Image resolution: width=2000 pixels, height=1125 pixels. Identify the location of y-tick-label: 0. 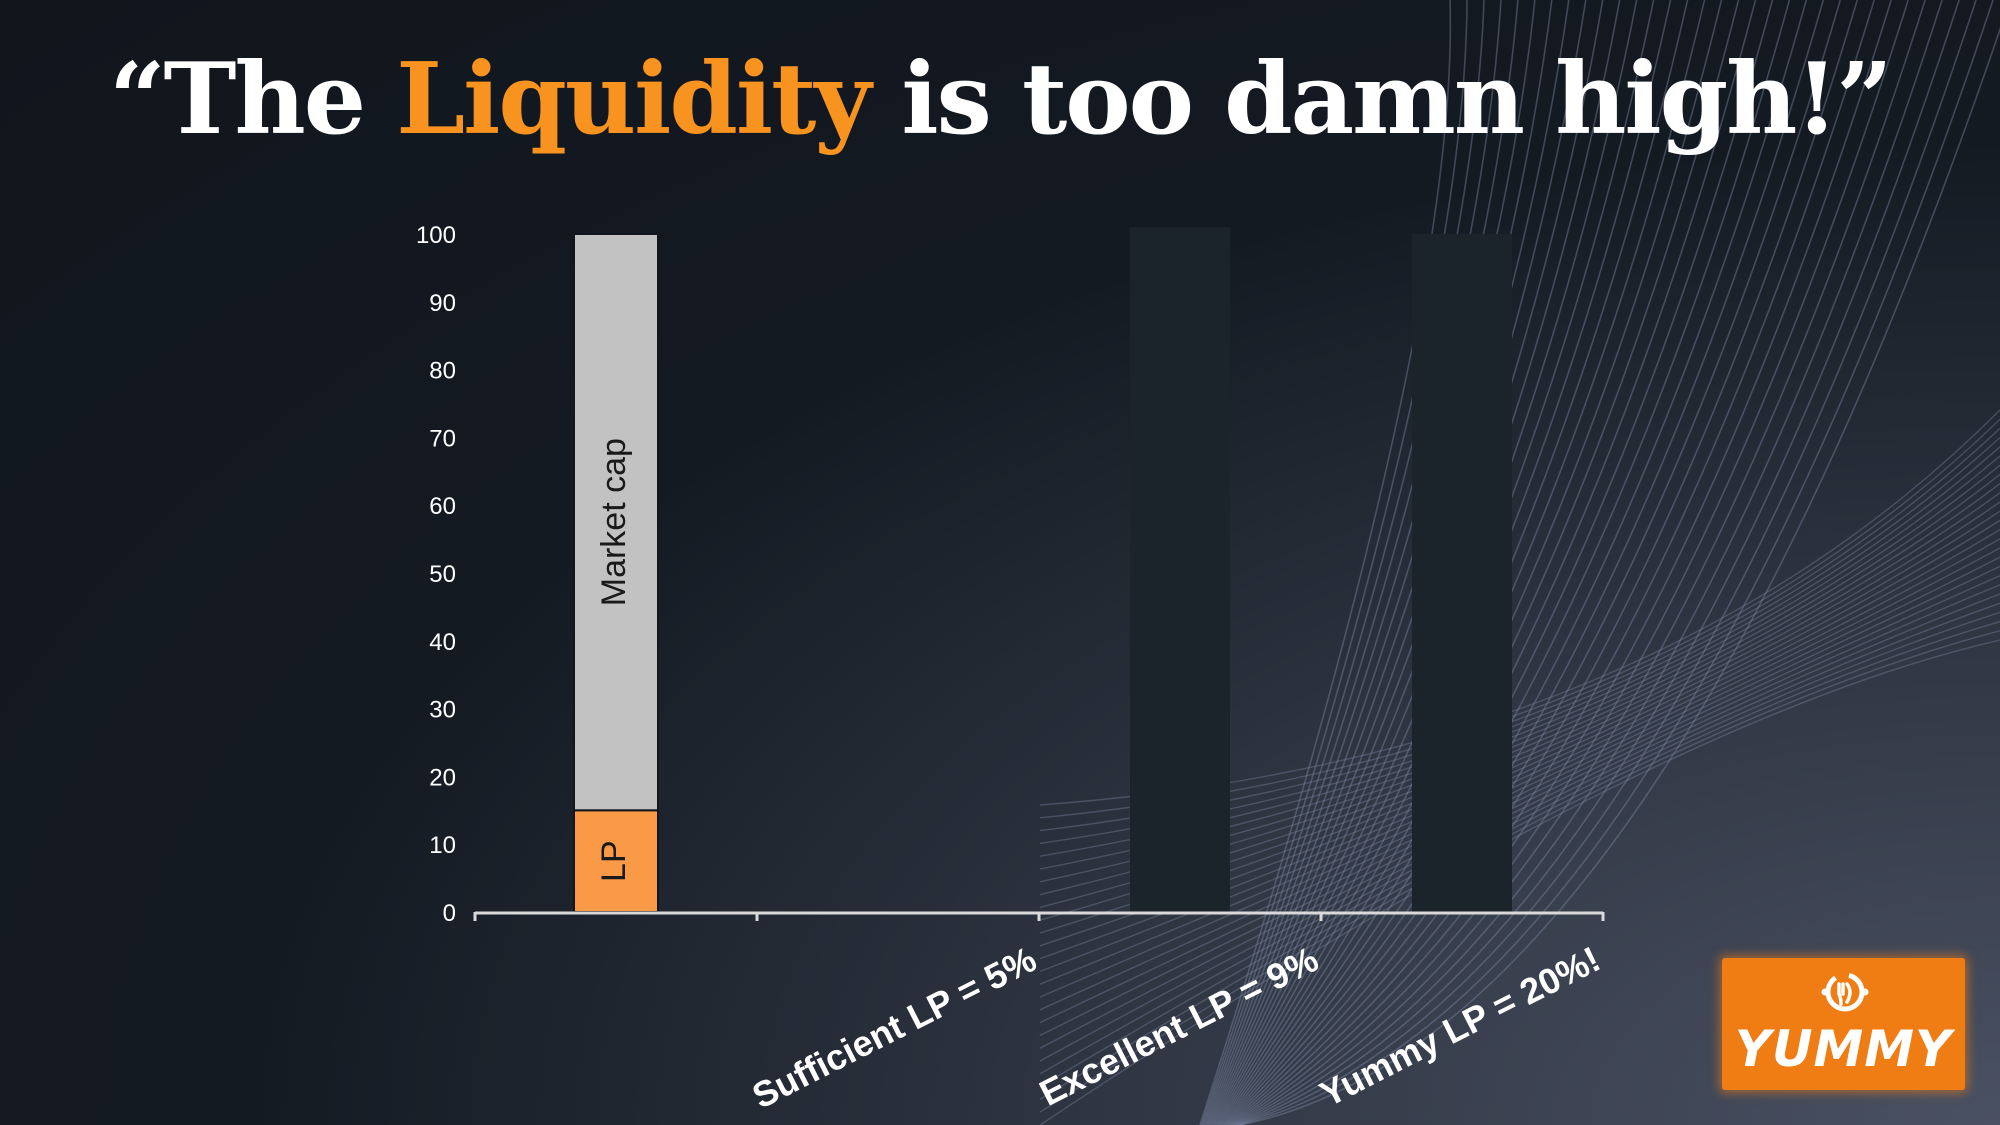
(449, 913).